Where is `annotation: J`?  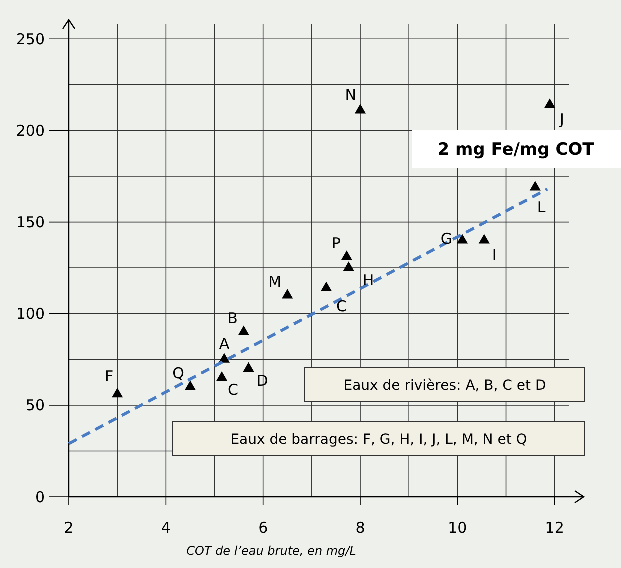
annotation: J is located at coordinates (561, 119).